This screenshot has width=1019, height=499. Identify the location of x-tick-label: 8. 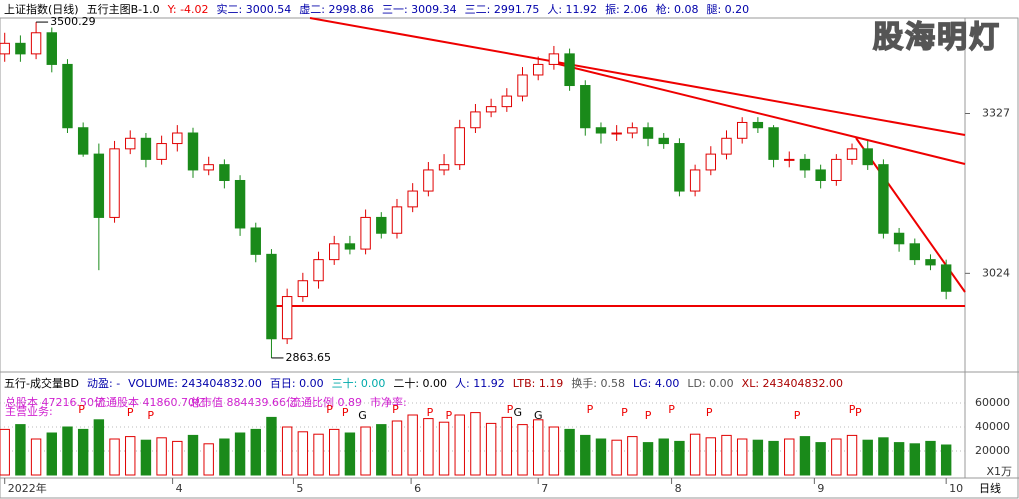
(678, 488).